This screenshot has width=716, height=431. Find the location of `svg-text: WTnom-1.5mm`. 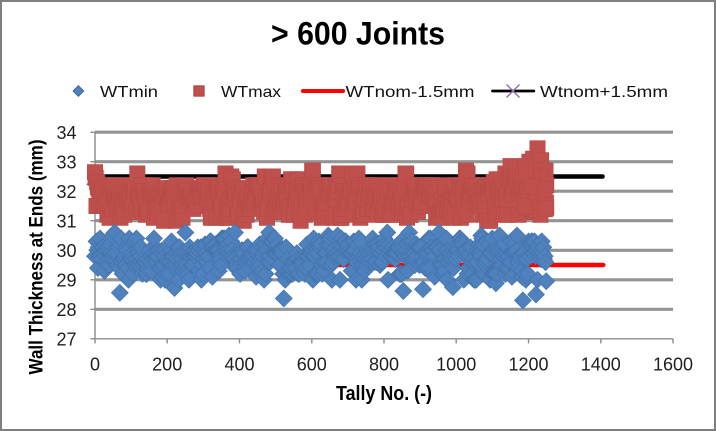

svg-text: WTnom-1.5mm is located at coordinates (410, 92).